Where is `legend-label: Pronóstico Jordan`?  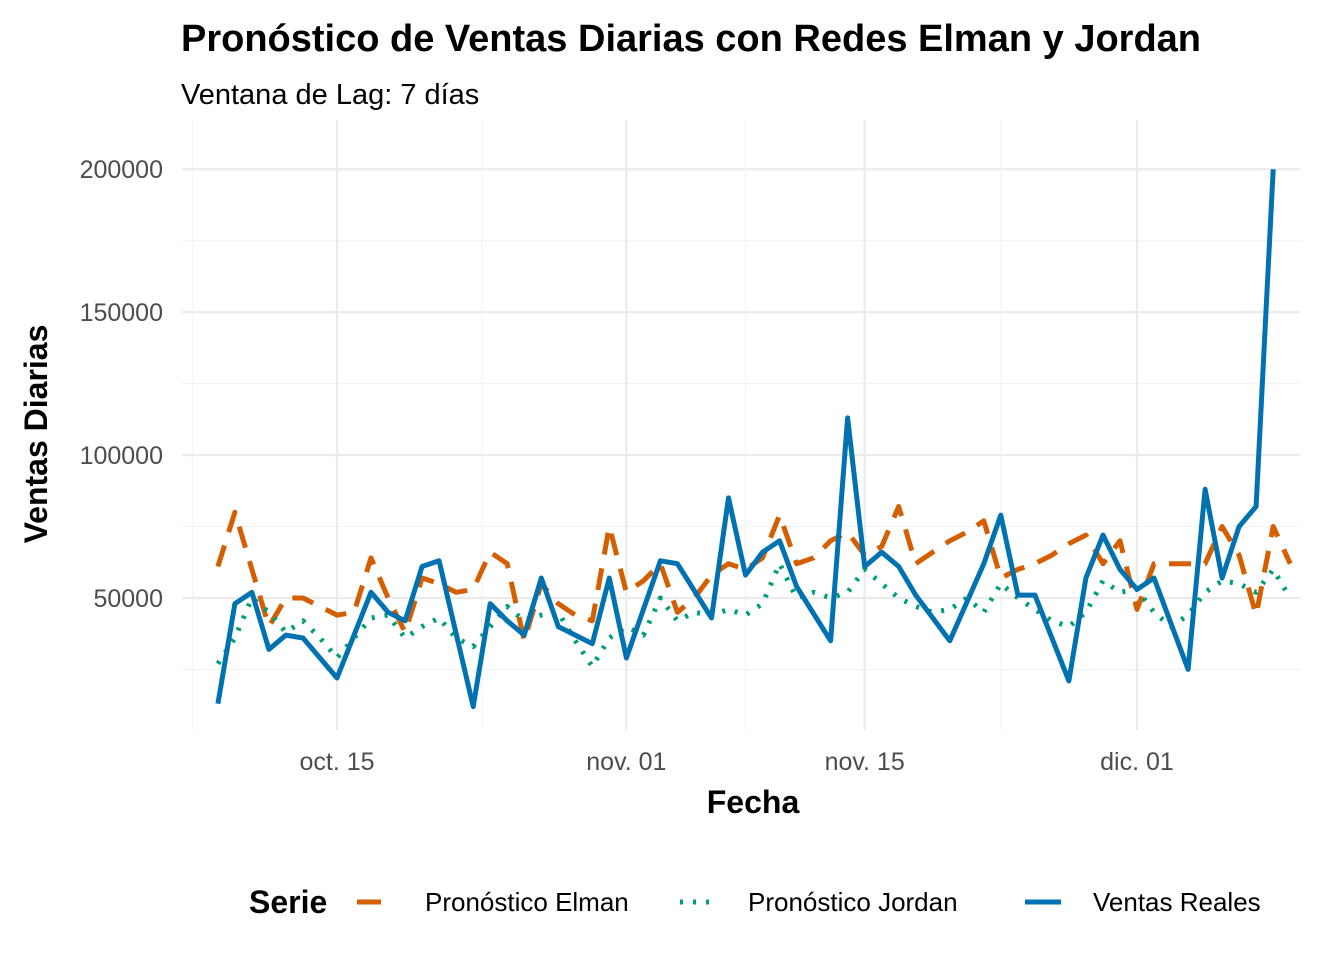 legend-label: Pronóstico Jordan is located at coordinates (853, 902).